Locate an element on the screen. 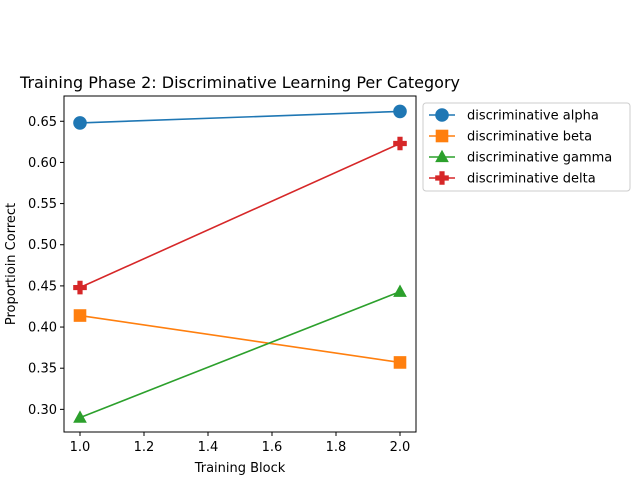 This screenshot has width=640, height=484. legend-label-gamma: discriminative gamma is located at coordinates (539, 158).